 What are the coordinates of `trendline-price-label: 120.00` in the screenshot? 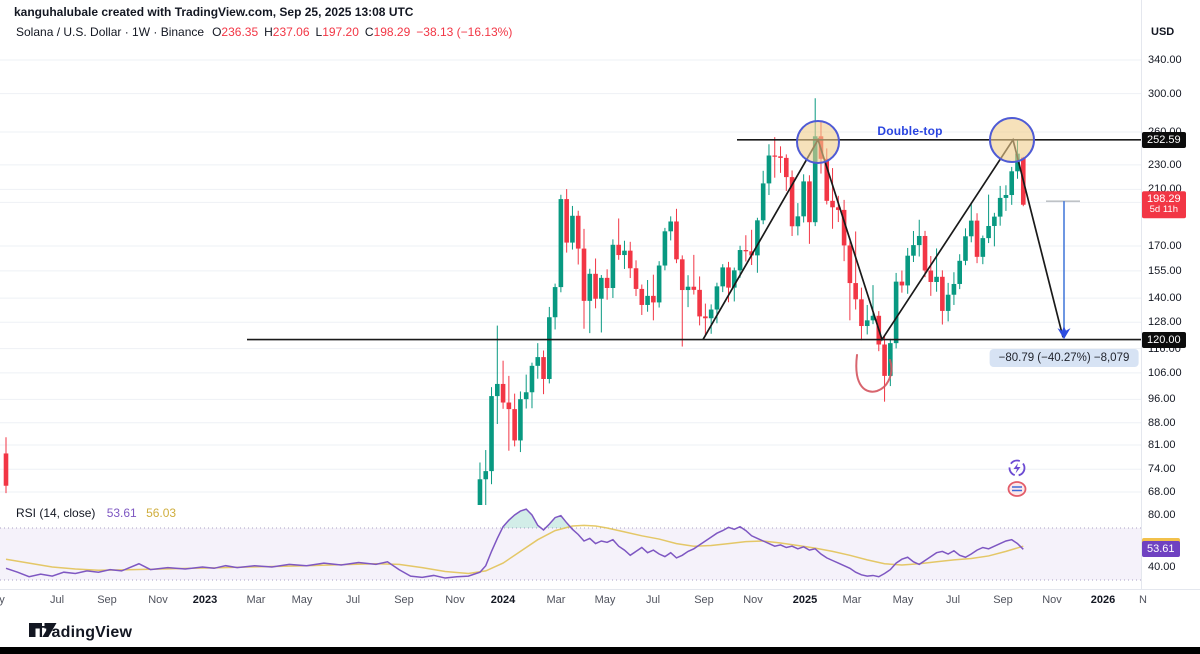 It's located at (1164, 339).